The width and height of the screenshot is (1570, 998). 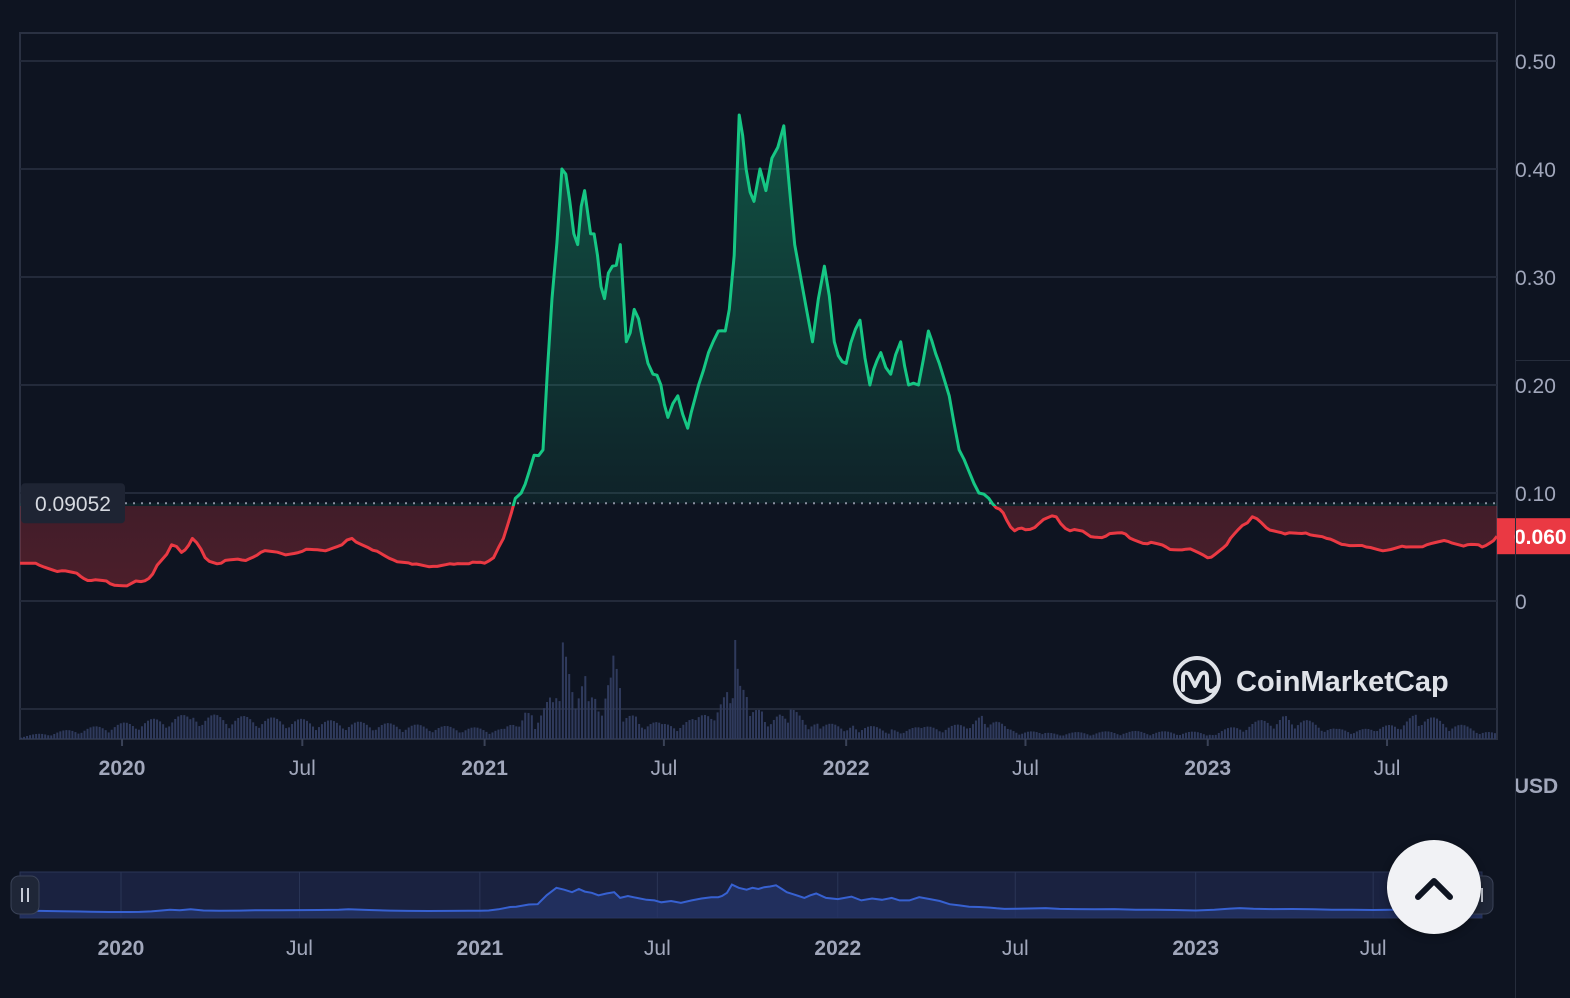 What do you see at coordinates (846, 768) in the screenshot?
I see `x-tick-label: 2022` at bounding box center [846, 768].